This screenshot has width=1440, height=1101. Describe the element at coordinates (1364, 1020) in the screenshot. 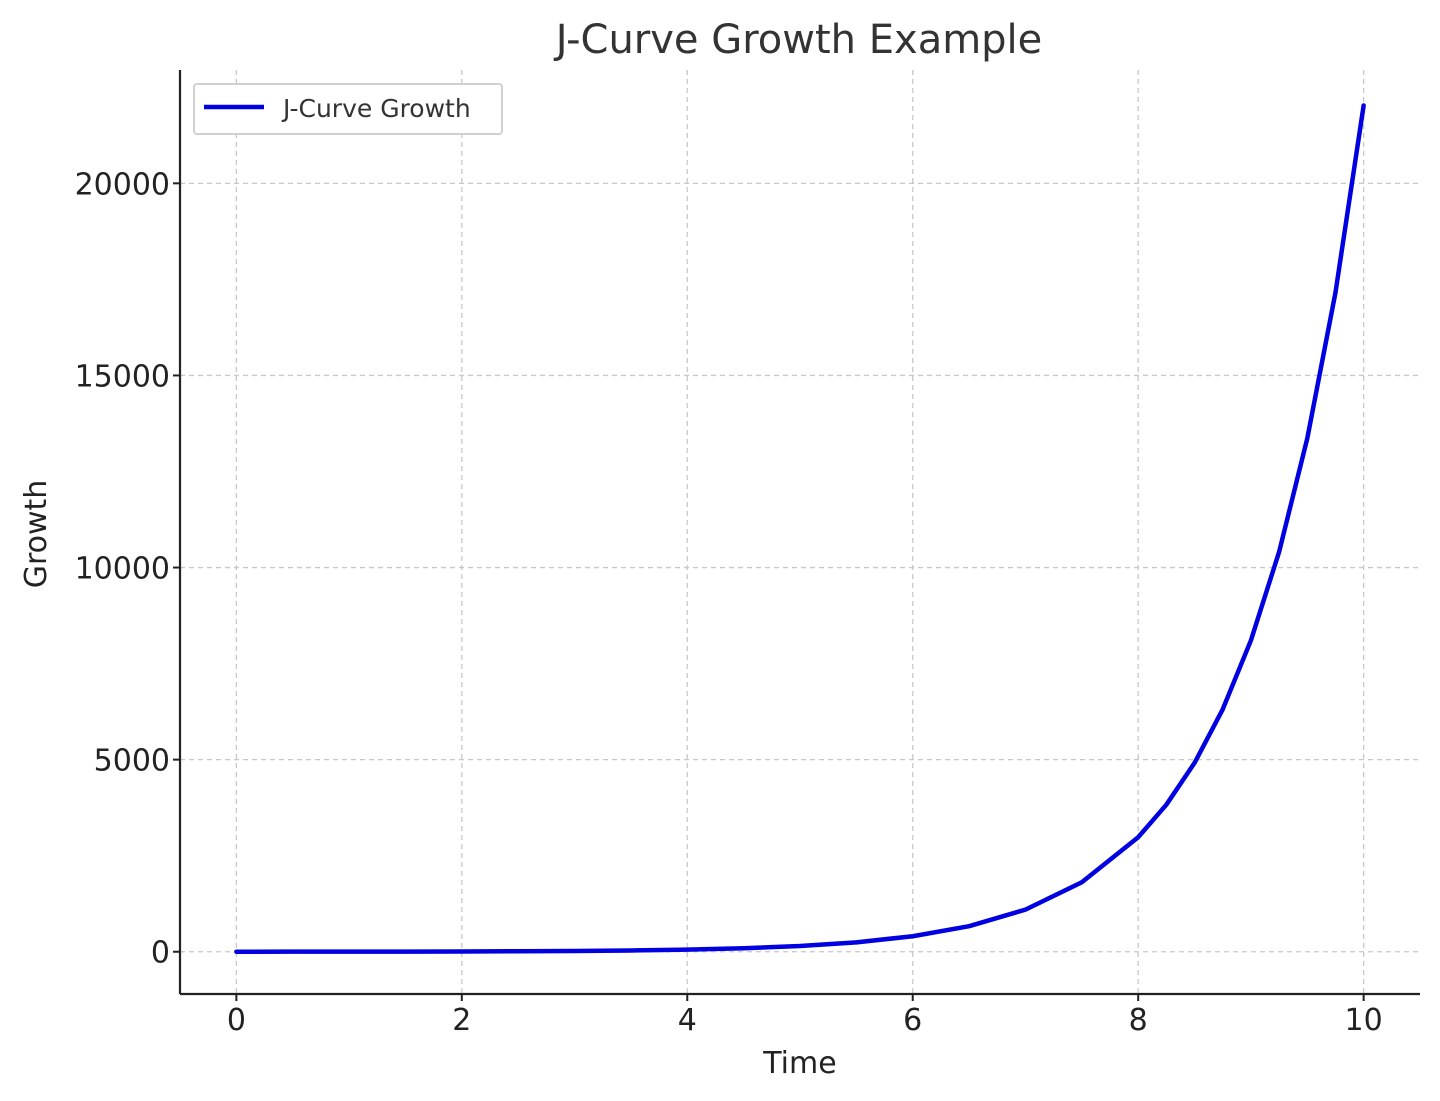

I see `x-tick-label: 10` at that location.